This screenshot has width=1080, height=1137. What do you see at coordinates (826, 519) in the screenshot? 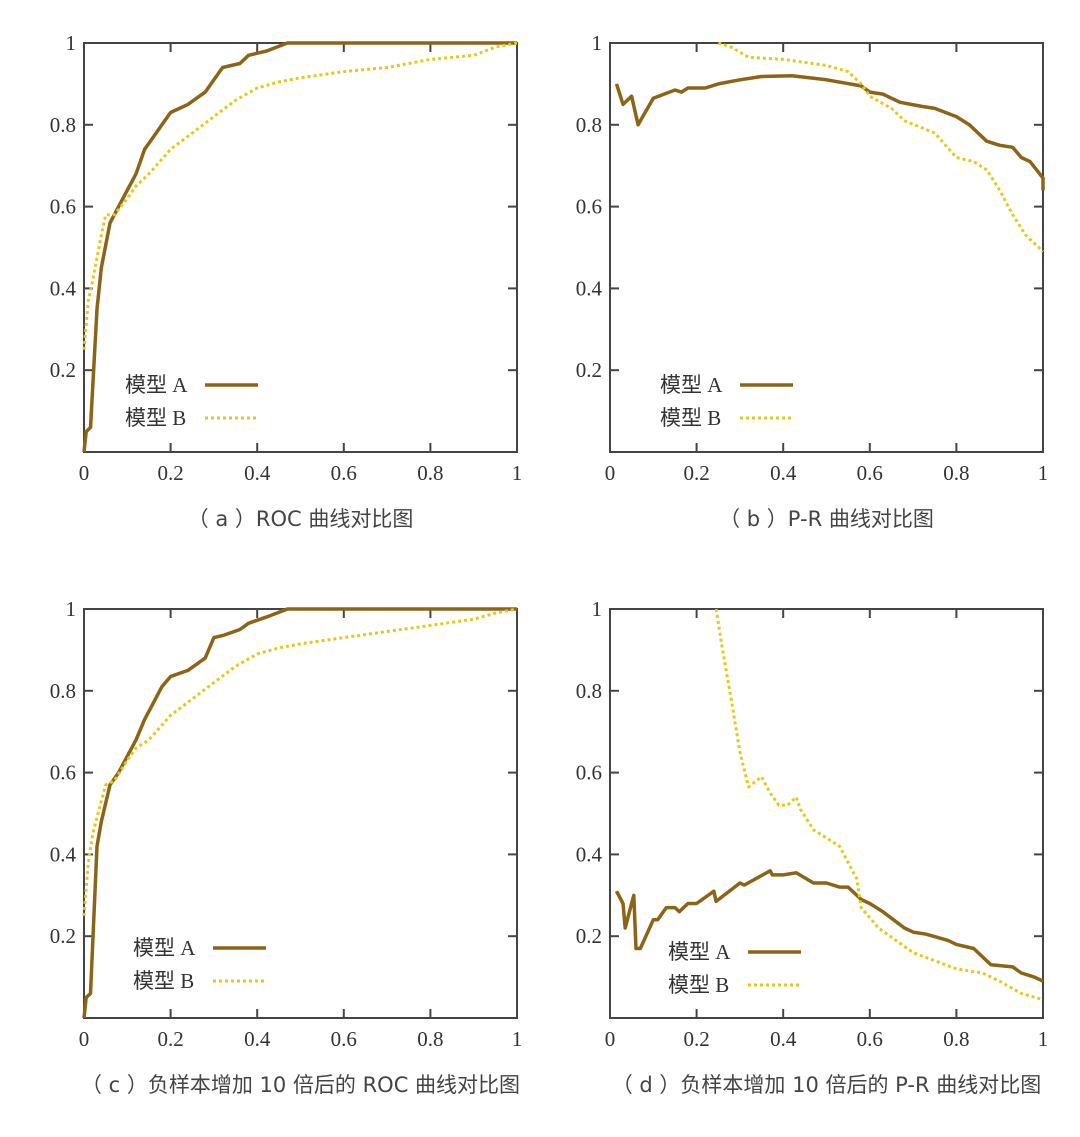
I see `panel-caption: （ b ）P-R 曲线对比图` at bounding box center [826, 519].